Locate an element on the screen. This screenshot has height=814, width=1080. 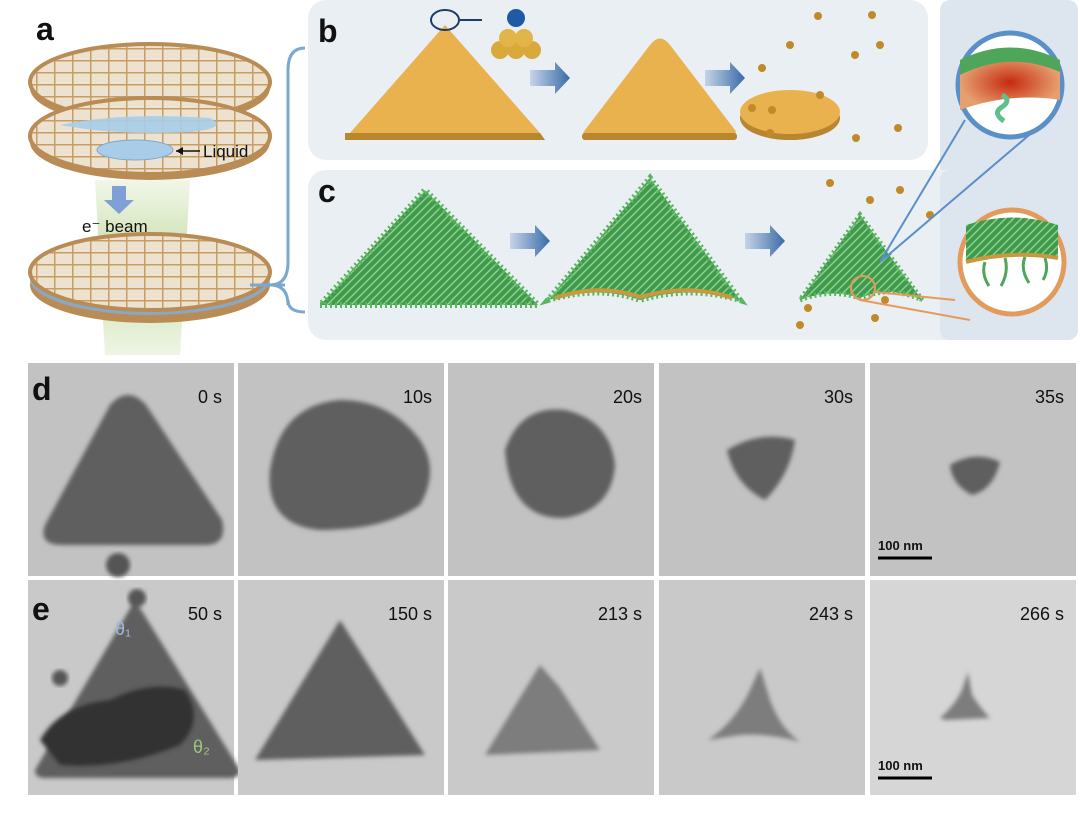
highlight is located at coordinates (445, 20).